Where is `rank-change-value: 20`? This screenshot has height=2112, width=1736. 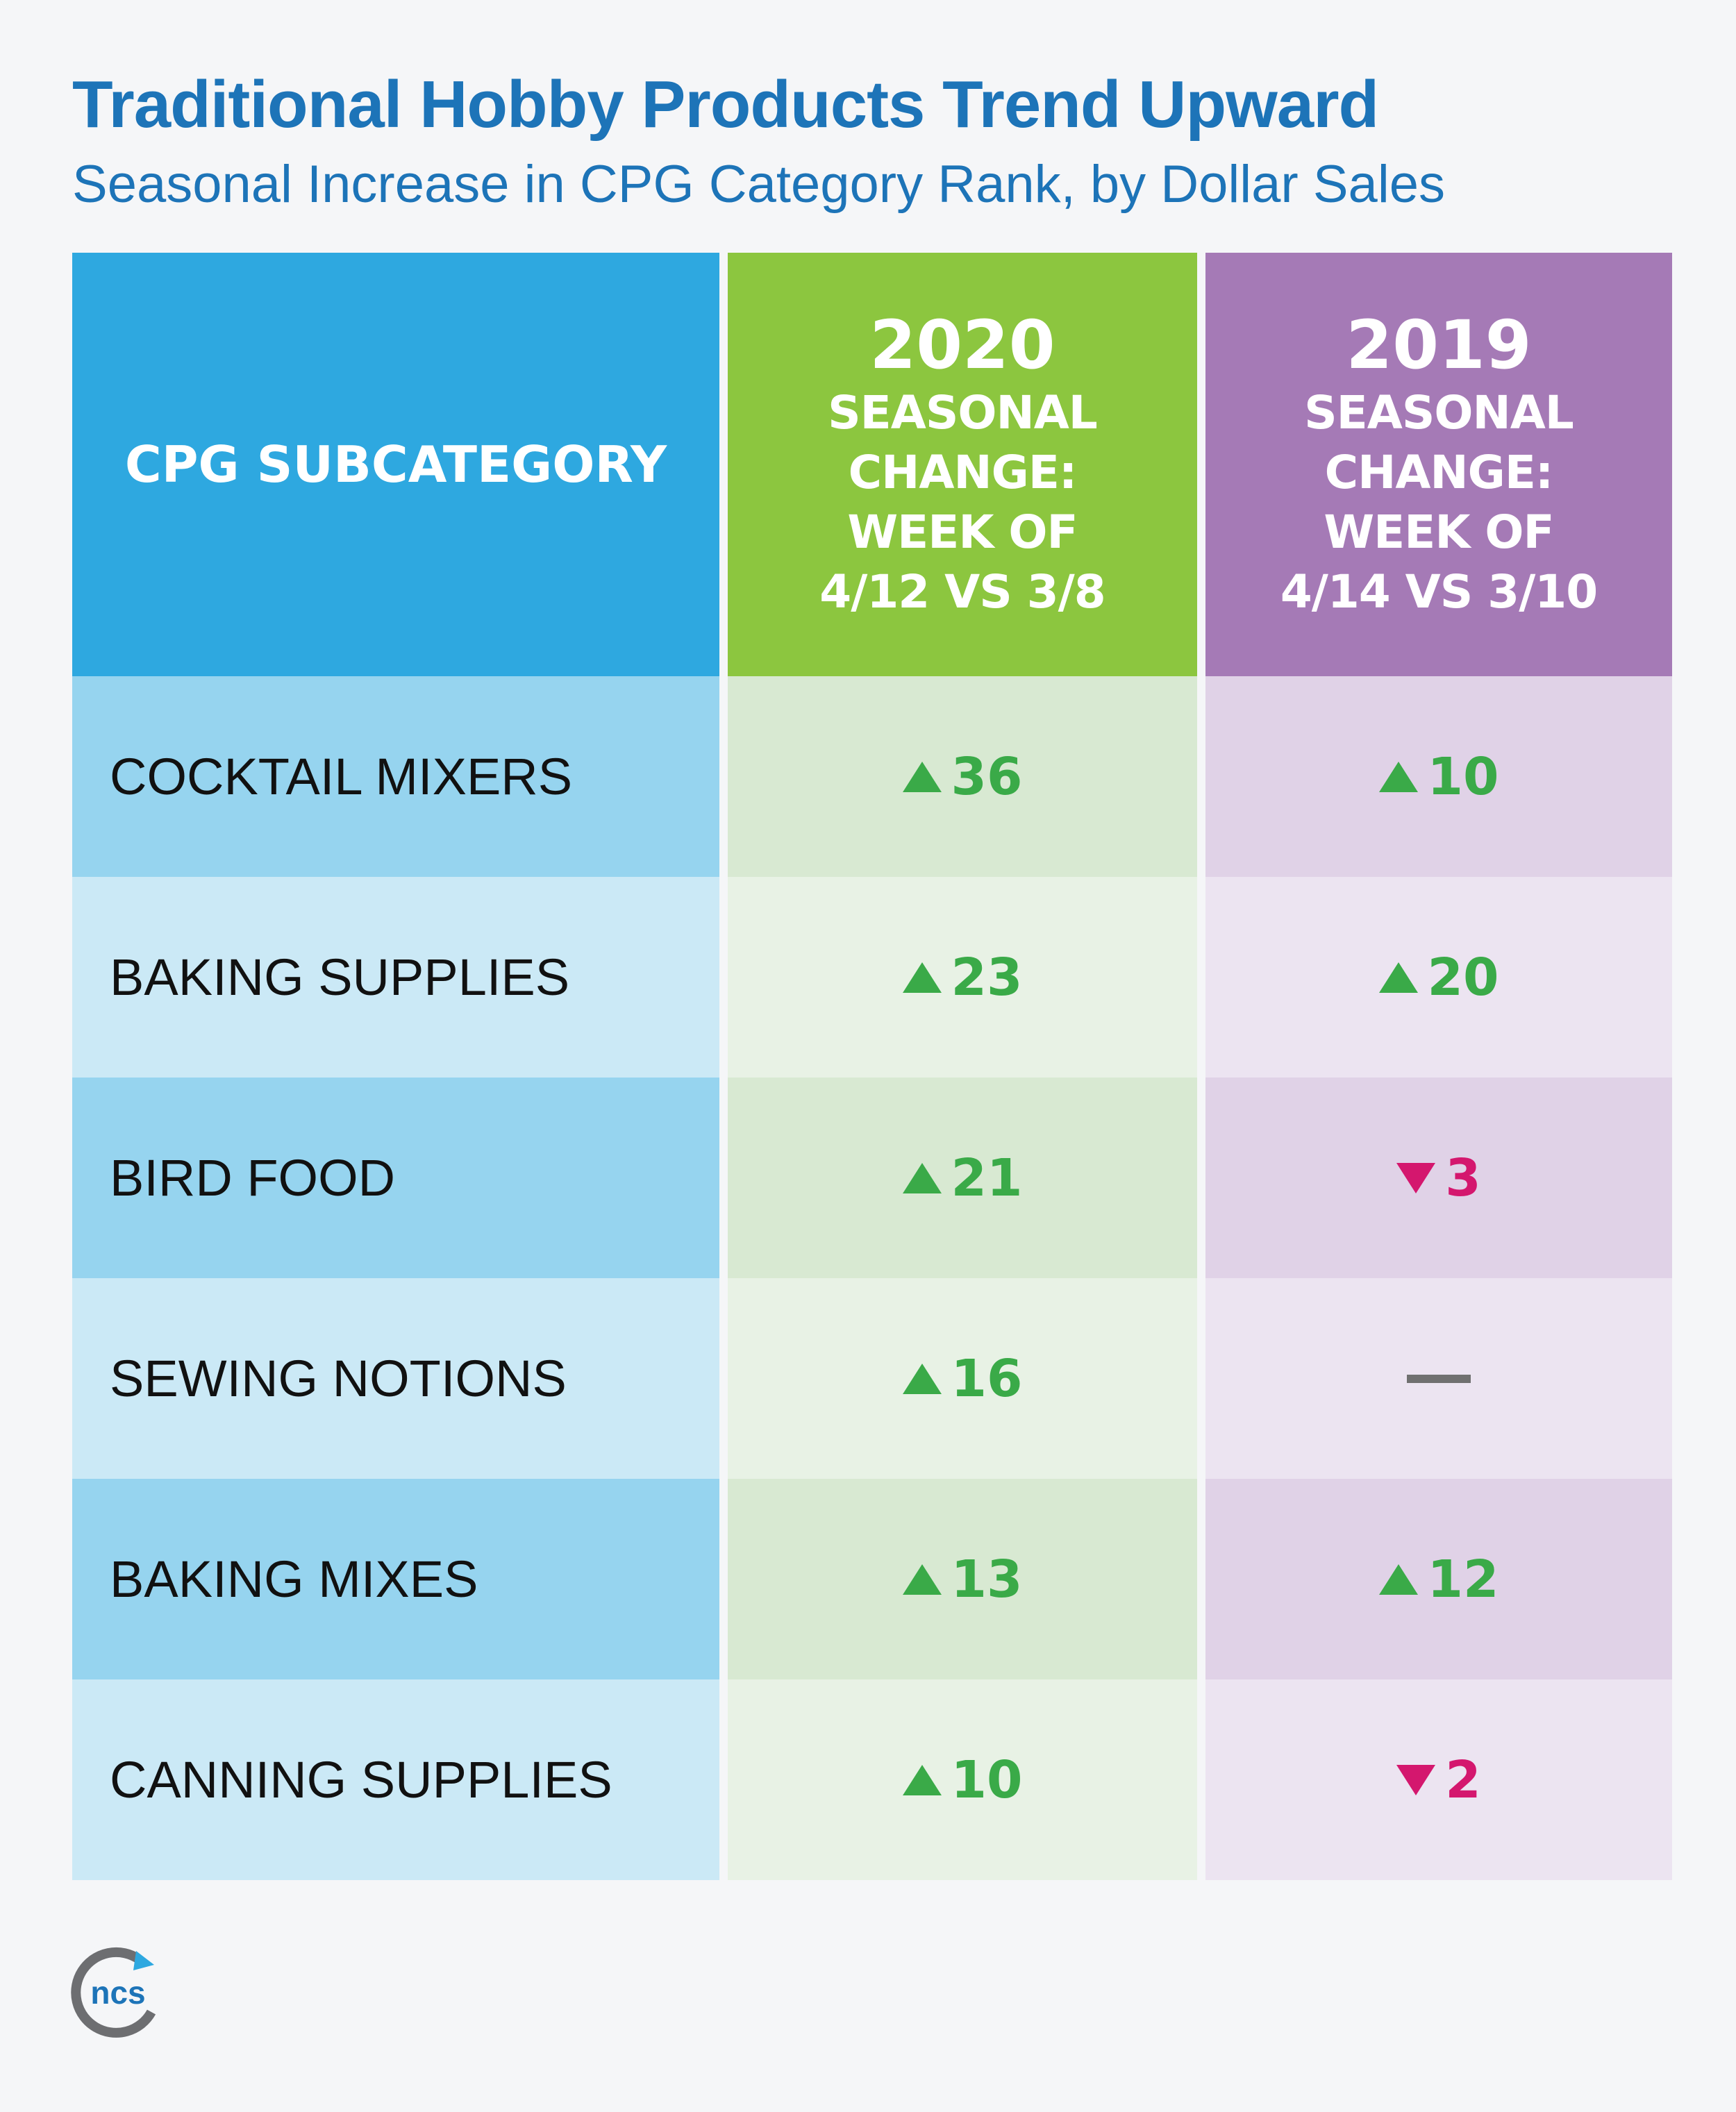 rank-change-value: 20 is located at coordinates (1463, 977).